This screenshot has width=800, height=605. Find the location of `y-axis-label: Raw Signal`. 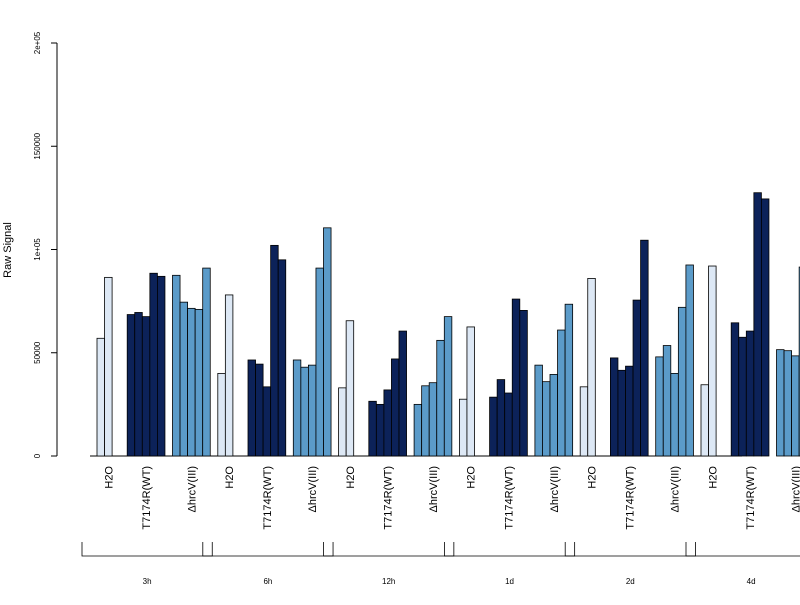

y-axis-label: Raw Signal is located at coordinates (8, 250).